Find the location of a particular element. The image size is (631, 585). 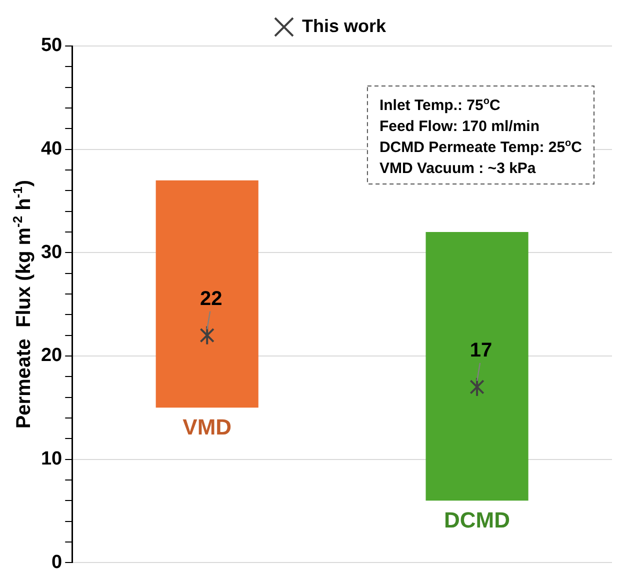

y-tick-label: 40 is located at coordinates (51, 149).